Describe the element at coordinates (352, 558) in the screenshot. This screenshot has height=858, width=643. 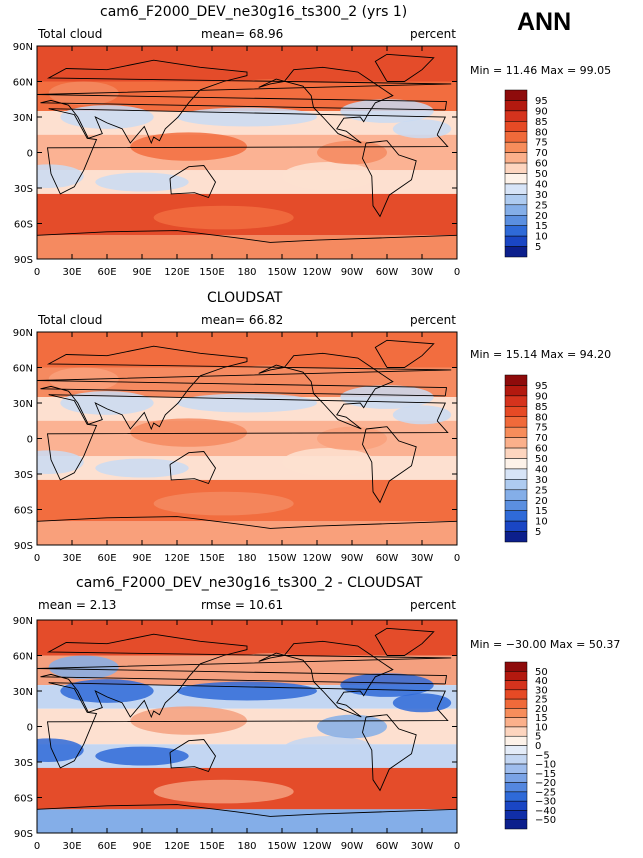
I see `lon-label: 90W` at that location.